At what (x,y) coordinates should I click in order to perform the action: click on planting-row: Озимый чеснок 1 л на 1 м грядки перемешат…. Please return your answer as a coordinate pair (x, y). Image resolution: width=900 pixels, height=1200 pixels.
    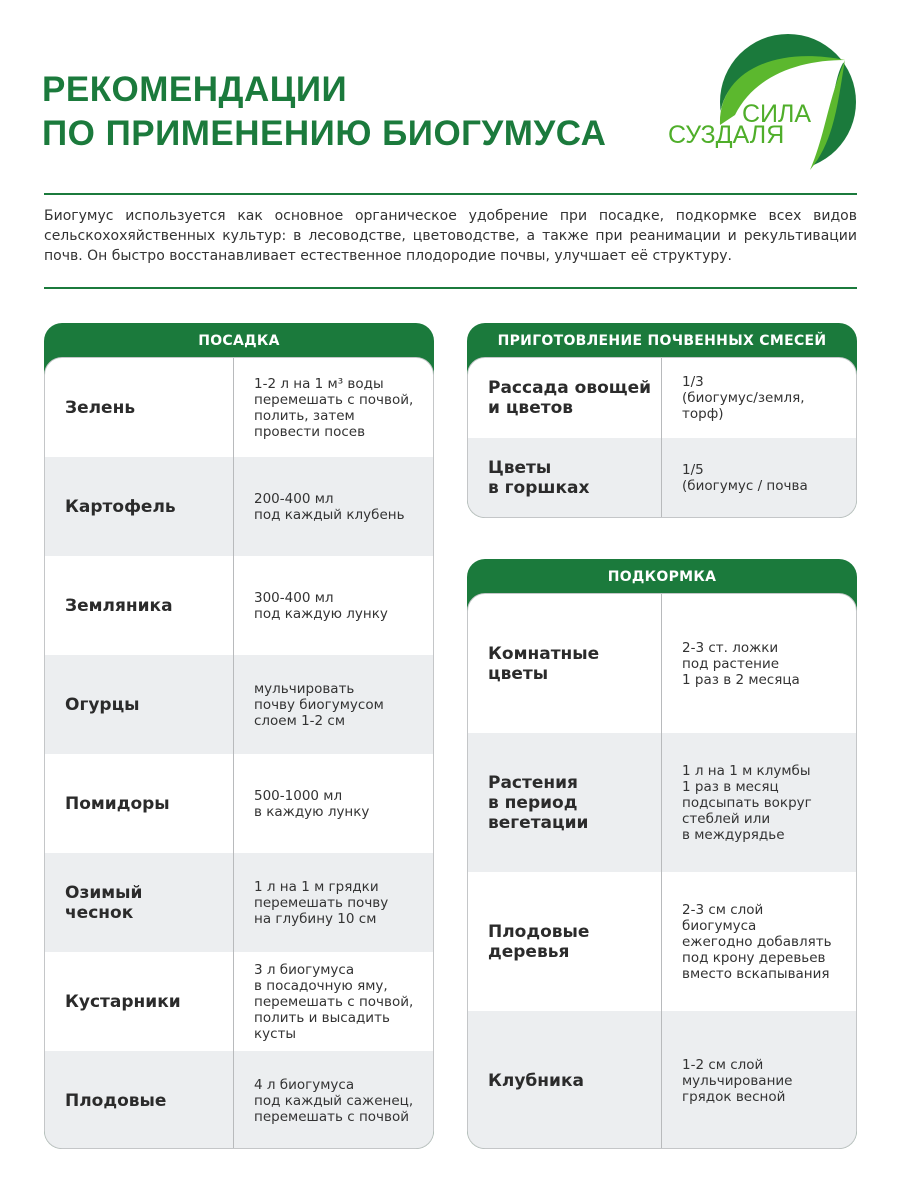
    Looking at the image, I should click on (239, 902).